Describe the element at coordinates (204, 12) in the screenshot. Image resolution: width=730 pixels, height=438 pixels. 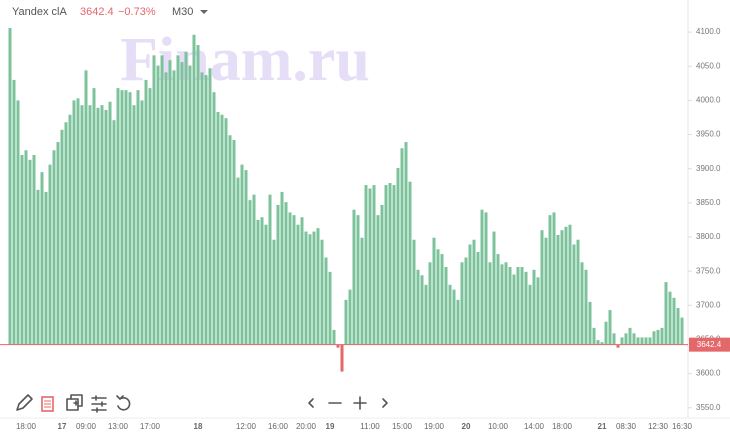
I see `timeframe-dropdown` at that location.